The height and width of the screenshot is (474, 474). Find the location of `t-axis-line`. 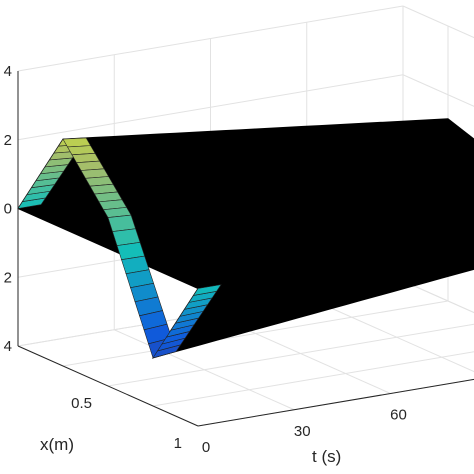

t-axis-line is located at coordinates (335, 402).